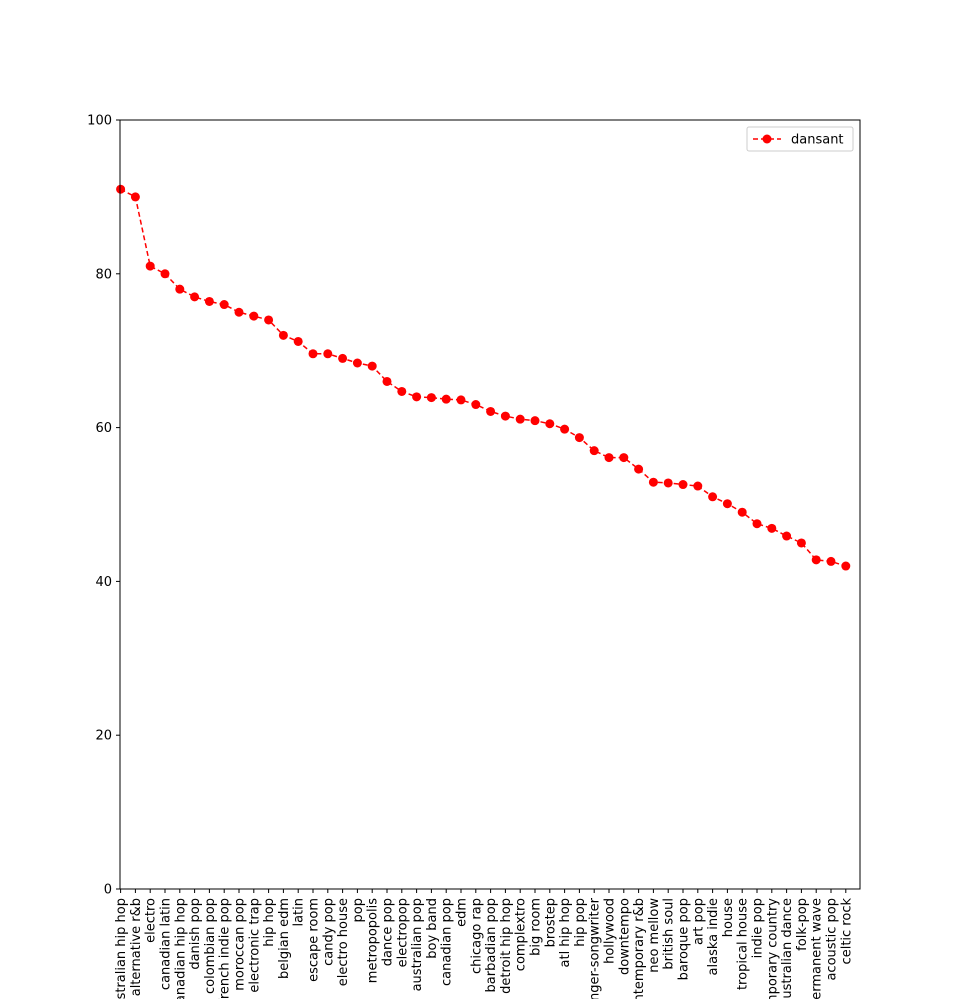 This screenshot has width=956, height=999. Describe the element at coordinates (99, 121) in the screenshot. I see `y-tick-label: 100` at that location.